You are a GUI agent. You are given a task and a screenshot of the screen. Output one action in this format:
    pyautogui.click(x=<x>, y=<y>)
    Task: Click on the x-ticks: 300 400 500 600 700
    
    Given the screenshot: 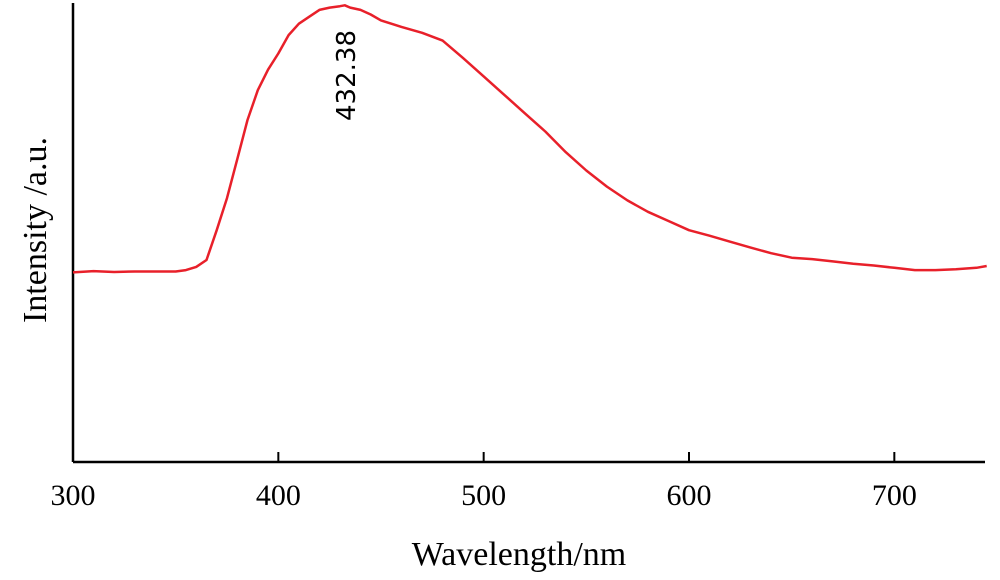 What is the action you would take?
    pyautogui.click(x=484, y=482)
    